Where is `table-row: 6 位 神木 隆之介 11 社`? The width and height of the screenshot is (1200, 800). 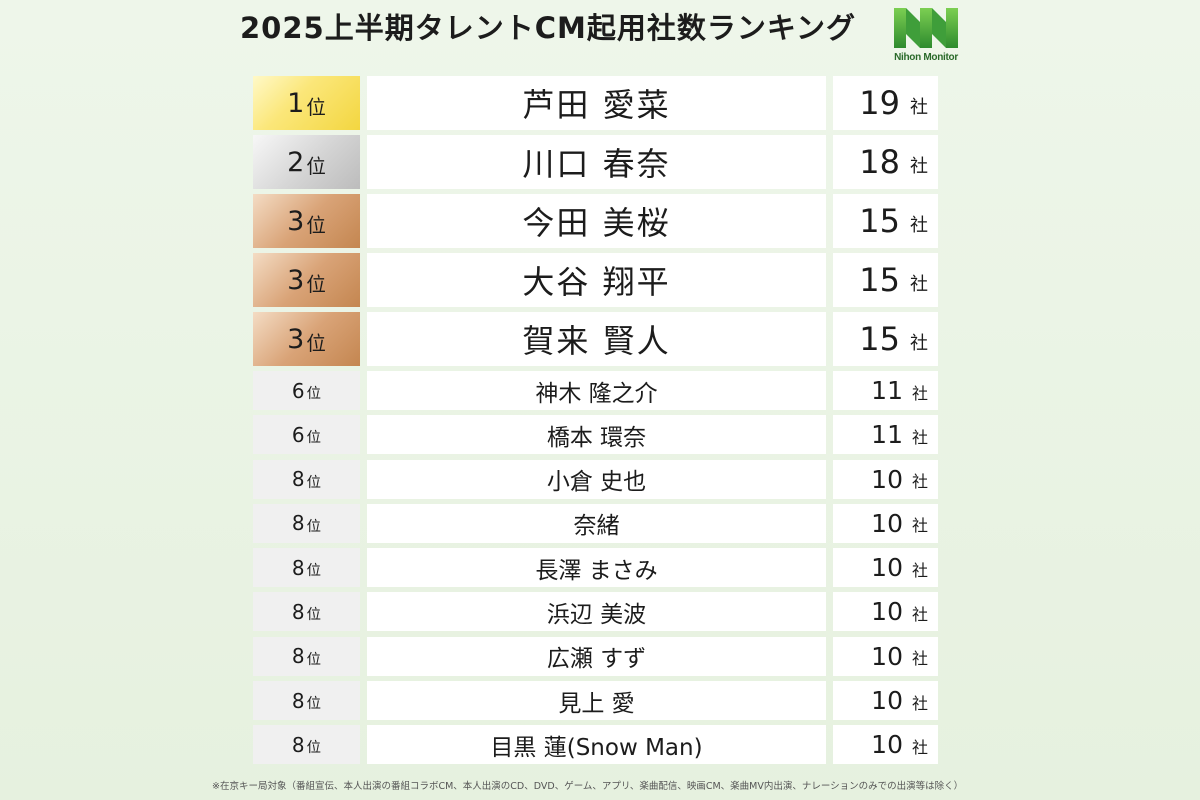
table-row: 6 位 神木 隆之介 11 社 is located at coordinates (595, 390).